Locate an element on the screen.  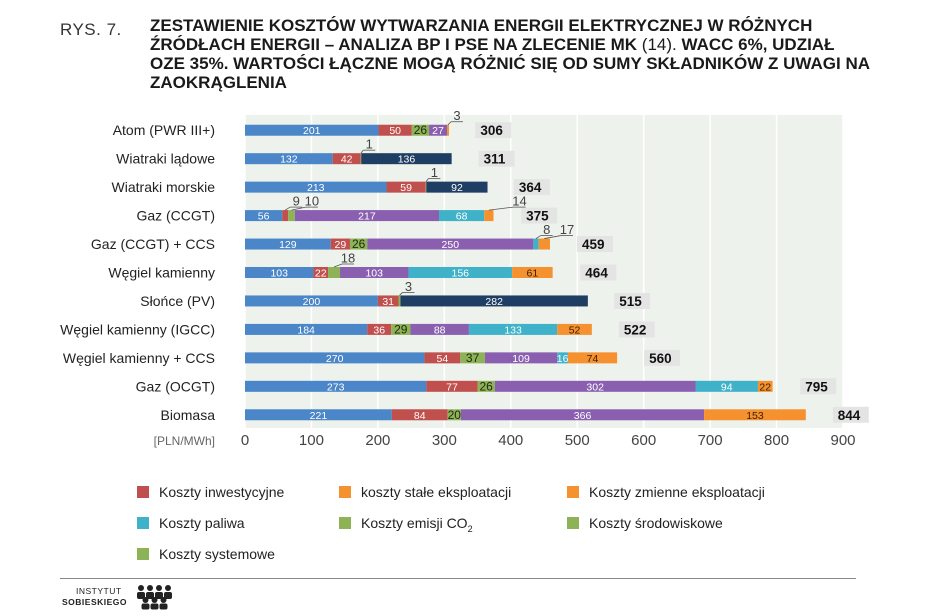
segment-value-label: 77 is located at coordinates (452, 387).